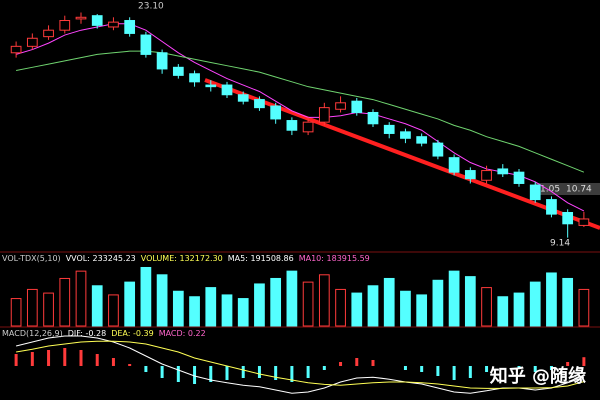 This screenshot has height=400, width=600. Describe the element at coordinates (260, 258) in the screenshot. I see `panel-stat: MA5: 191508.86` at that location.